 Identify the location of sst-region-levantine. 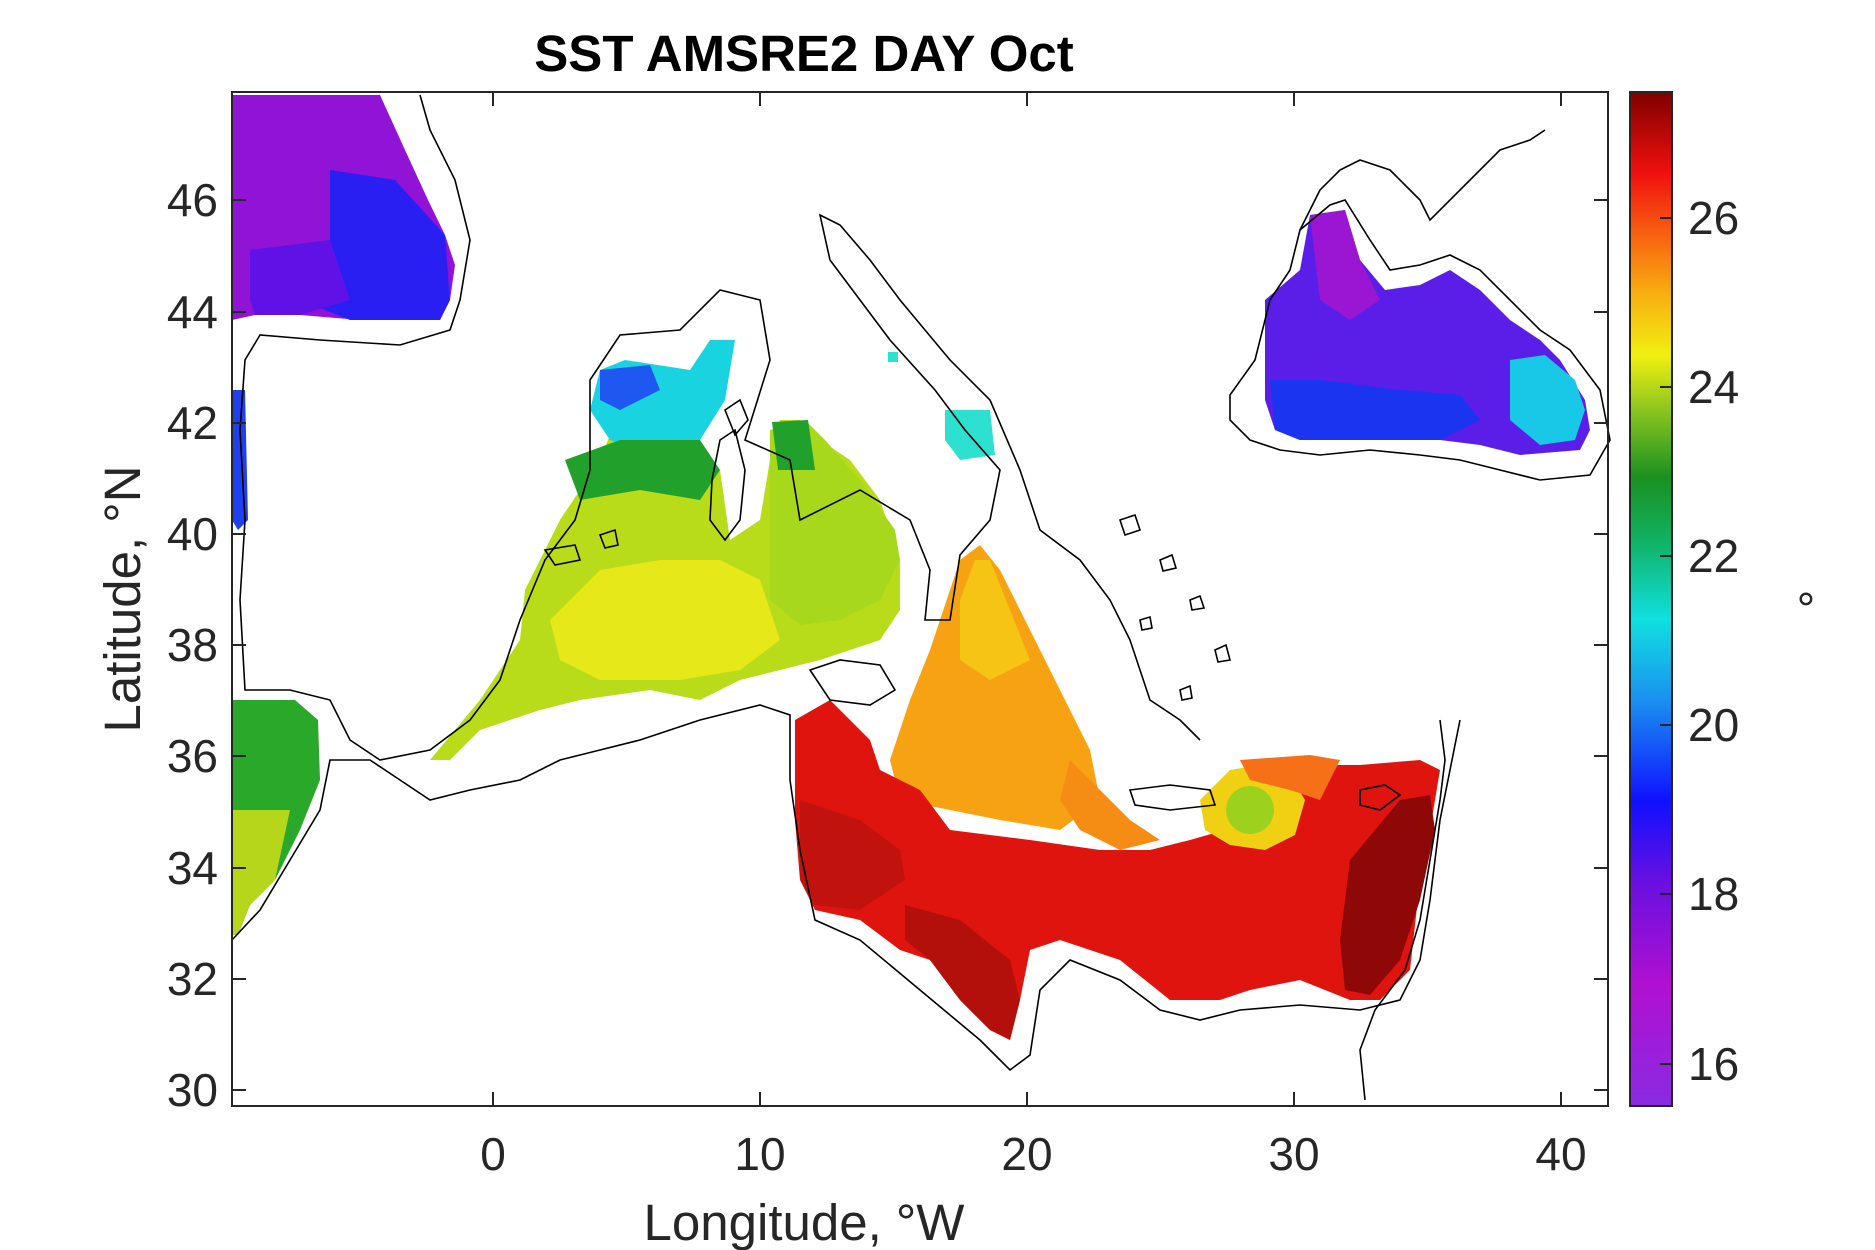
(1387, 895).